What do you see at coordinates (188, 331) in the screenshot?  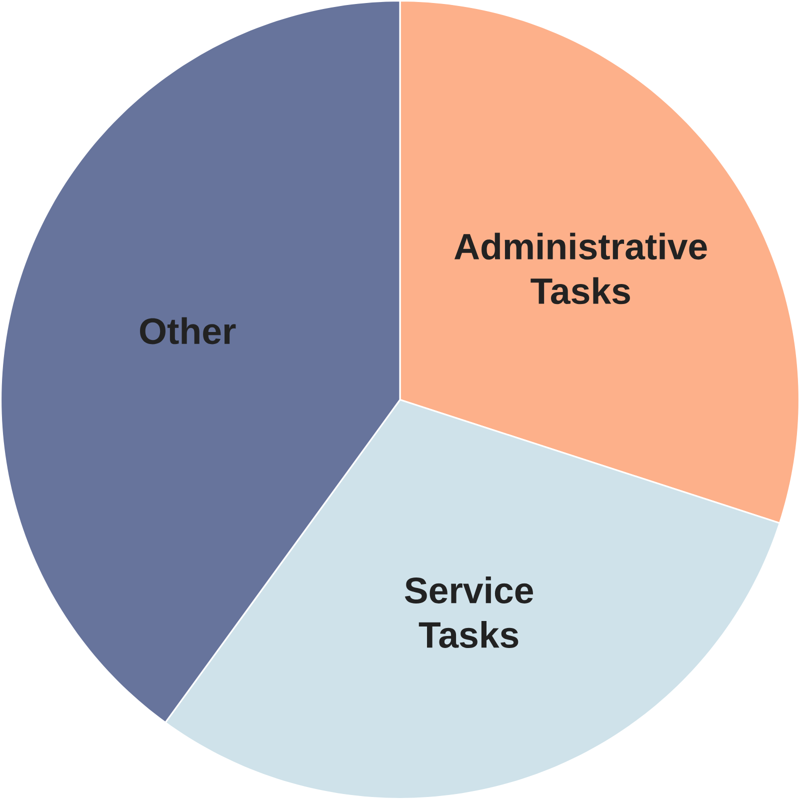 I see `slice-label: Other` at bounding box center [188, 331].